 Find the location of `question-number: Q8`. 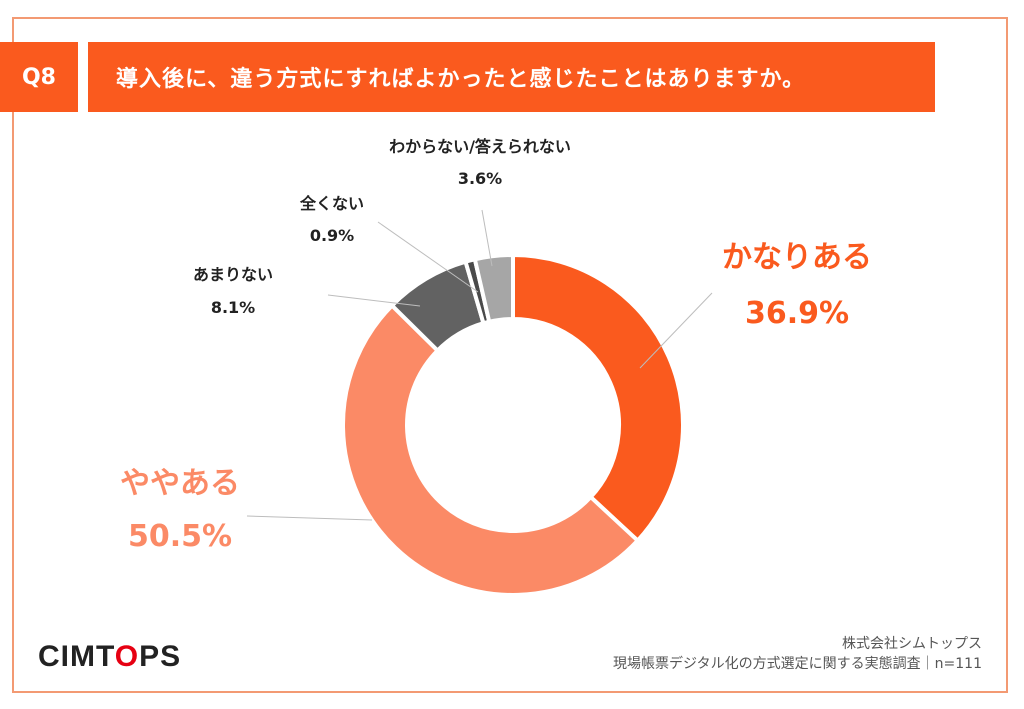

question-number: Q8 is located at coordinates (38, 77).